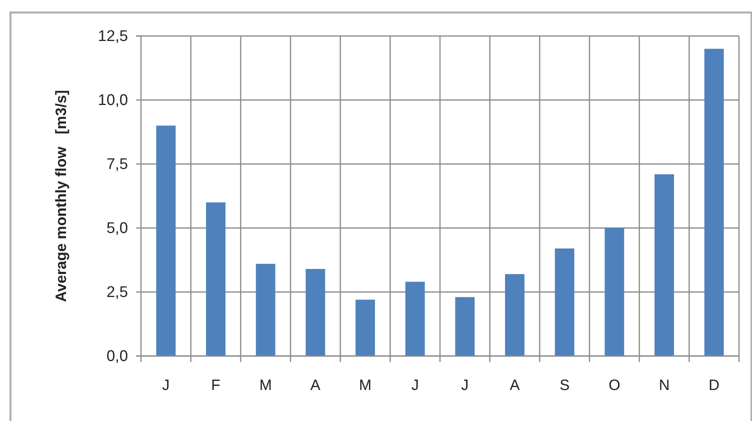 The width and height of the screenshot is (752, 421). I want to click on y-tick-label: 2,5, so click(117, 292).